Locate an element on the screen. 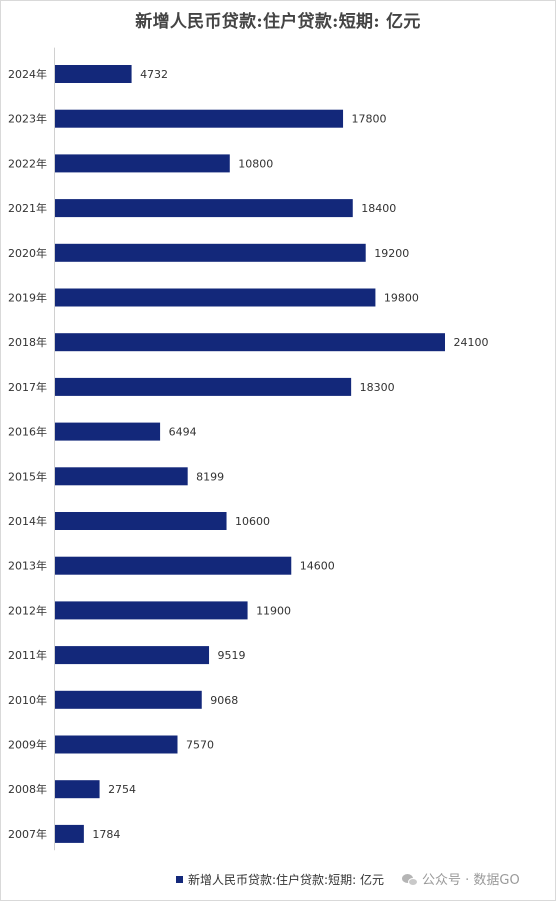 The image size is (556, 901). watermark: 公众号 · 数据GO is located at coordinates (461, 878).